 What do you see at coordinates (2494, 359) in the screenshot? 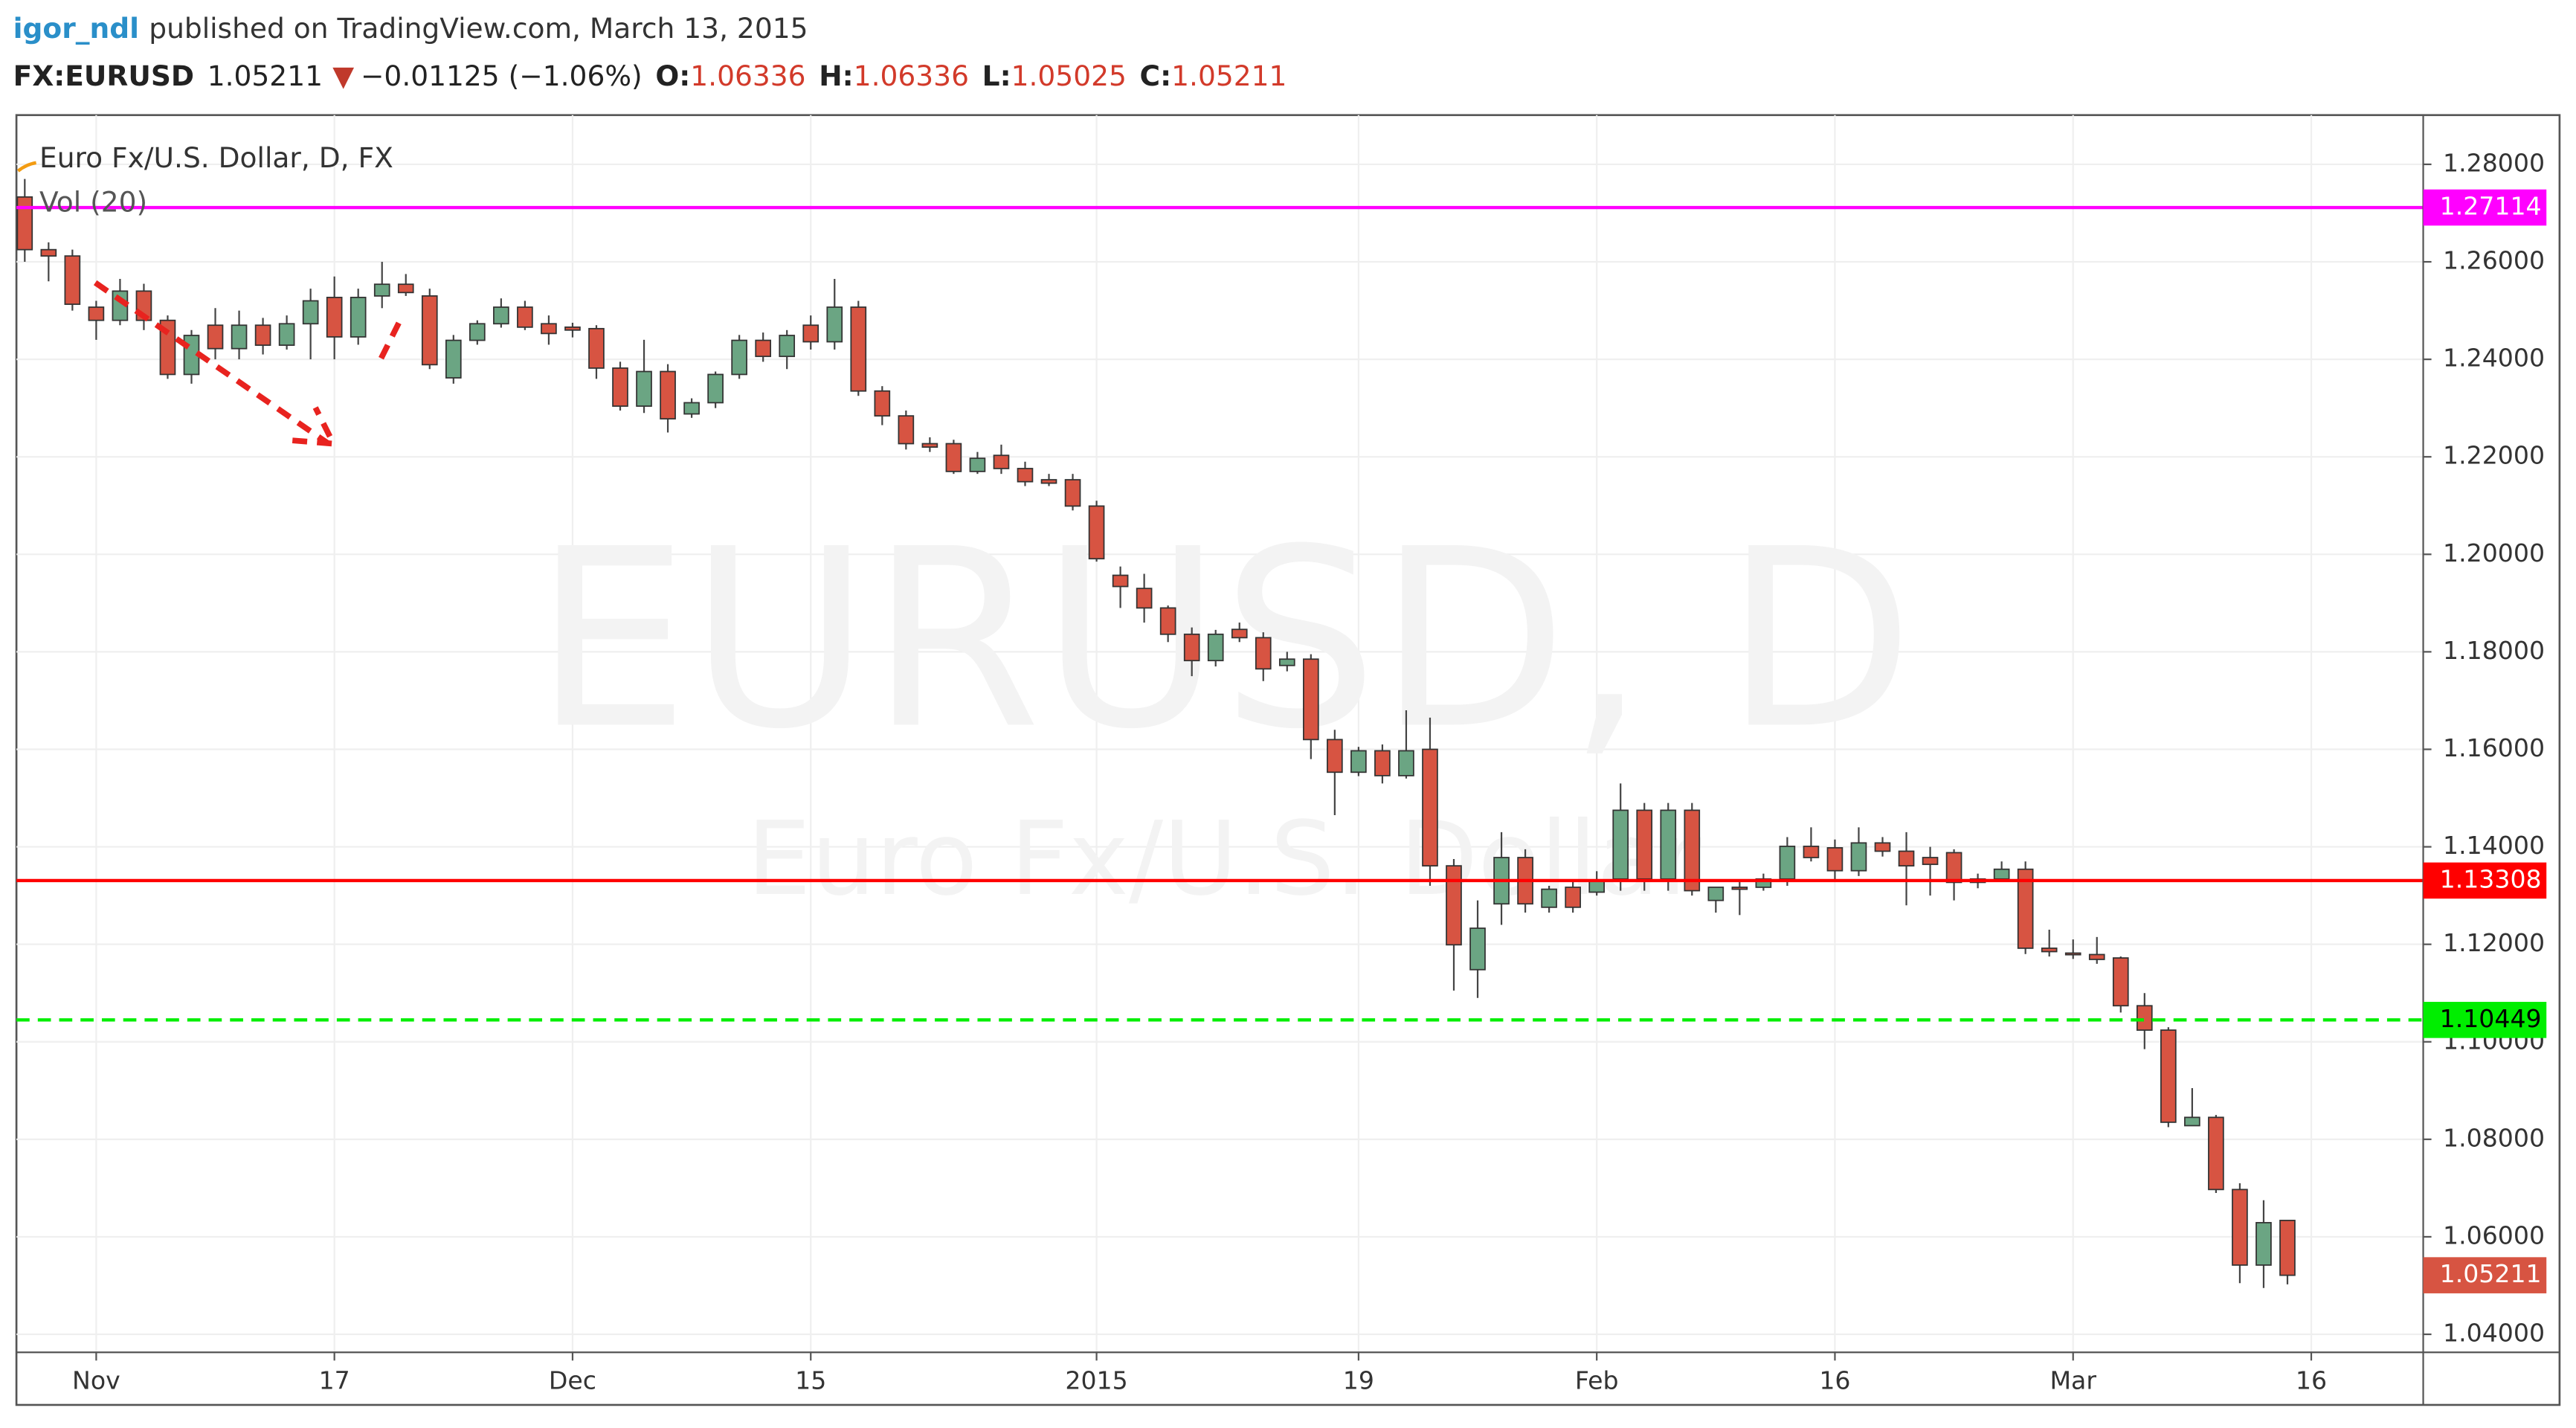
I see `y-tick-label: 1.24000` at bounding box center [2494, 359].